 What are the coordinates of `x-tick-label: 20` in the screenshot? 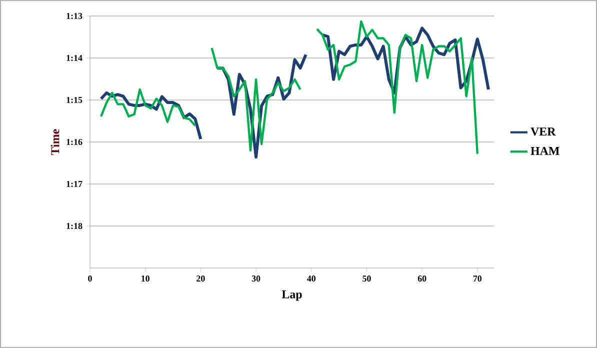 It's located at (200, 279).